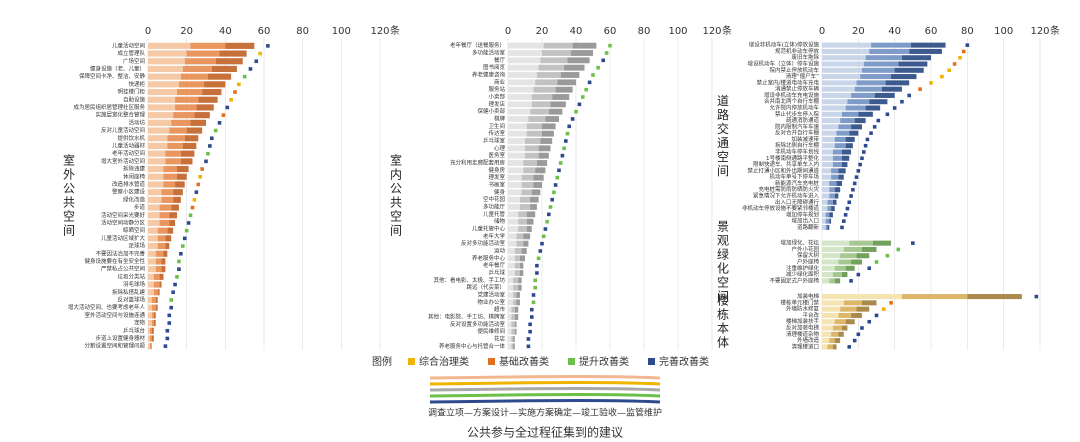 This screenshot has width=1080, height=442. What do you see at coordinates (967, 31) in the screenshot?
I see `x-tick-label: 80` at bounding box center [967, 31].